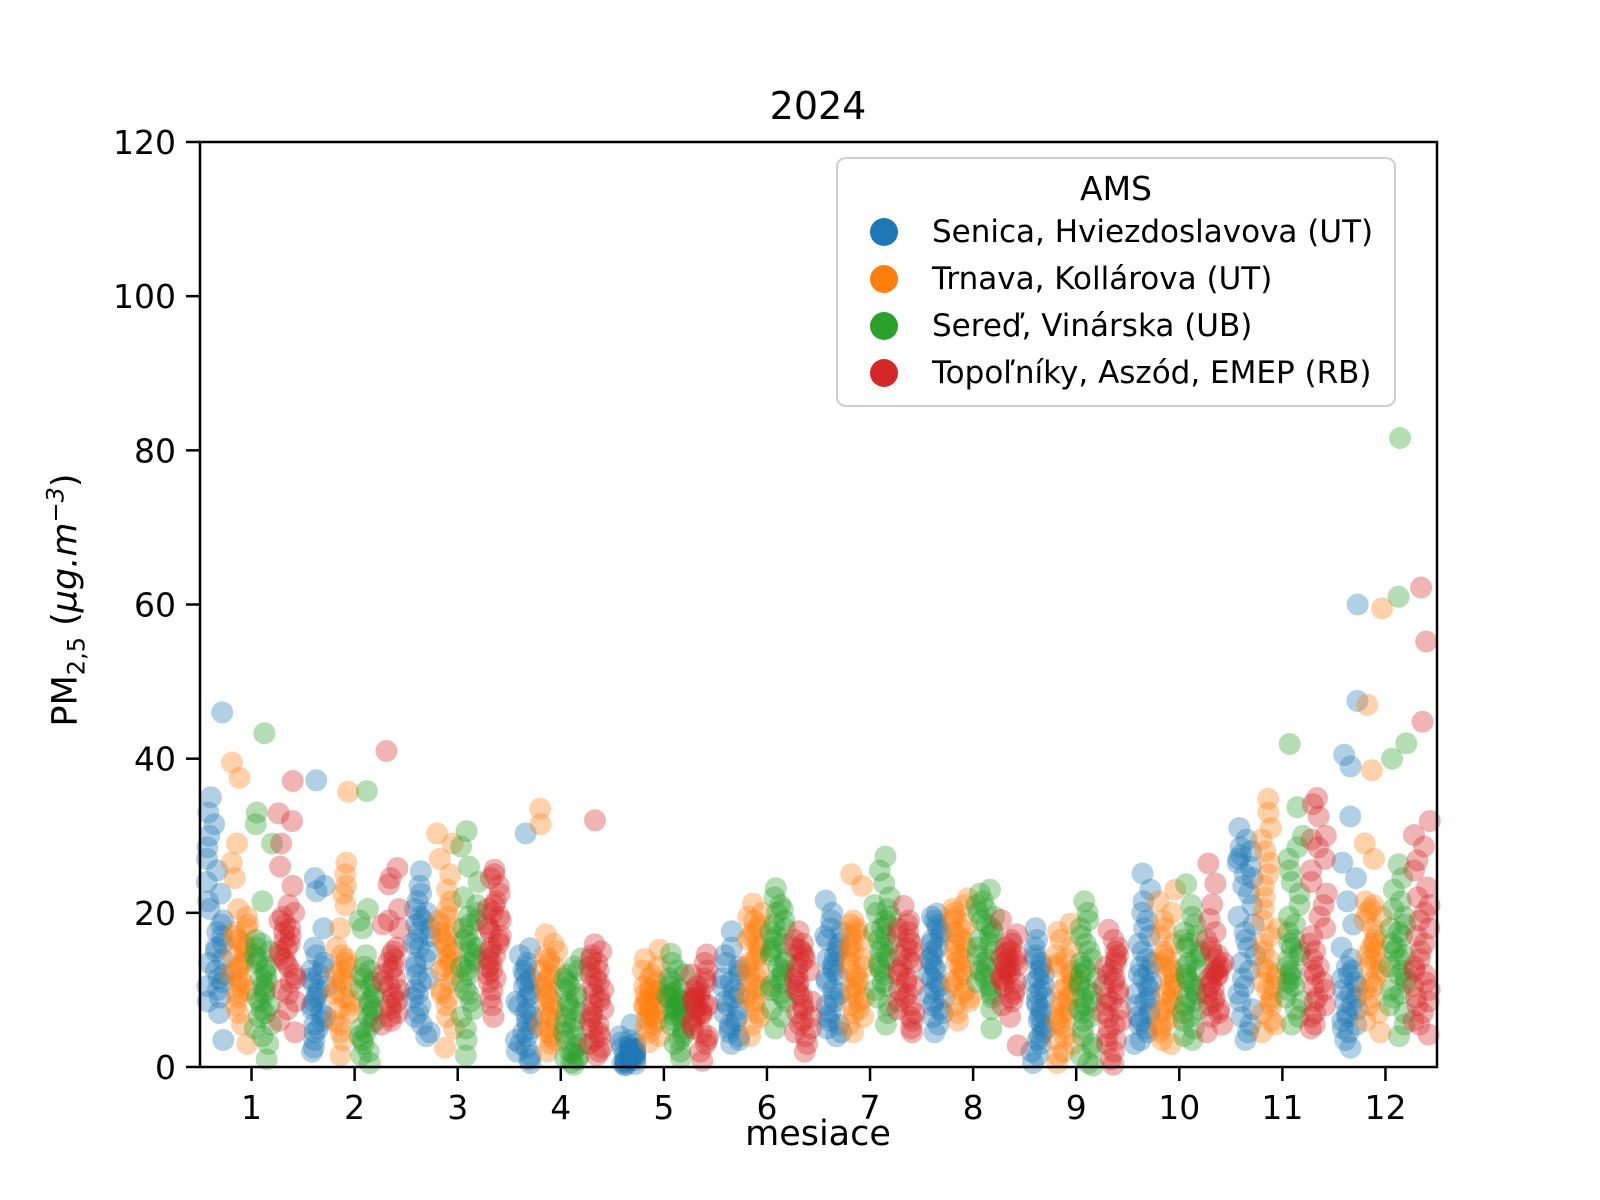  What do you see at coordinates (66, 599) in the screenshot?
I see `y-axis-label: PM2,5 (µg.m−3)` at bounding box center [66, 599].